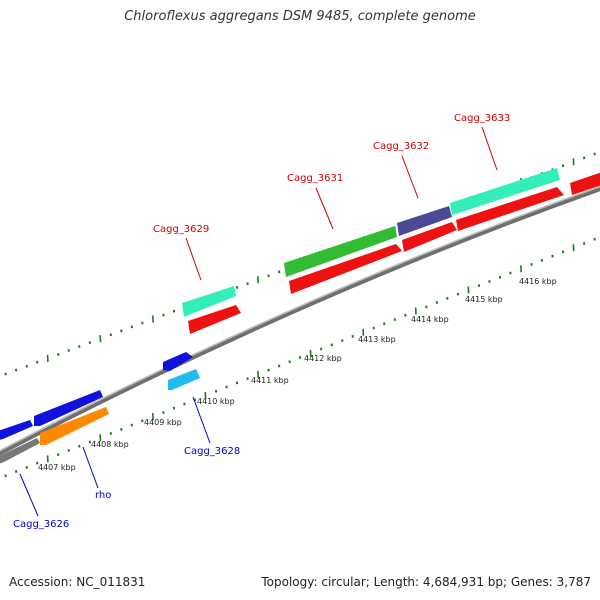 Image resolution: width=600 pixels, height=600 pixels. What do you see at coordinates (510, 209) in the screenshot?
I see `gene-cagg-3633-red-arrow` at bounding box center [510, 209].